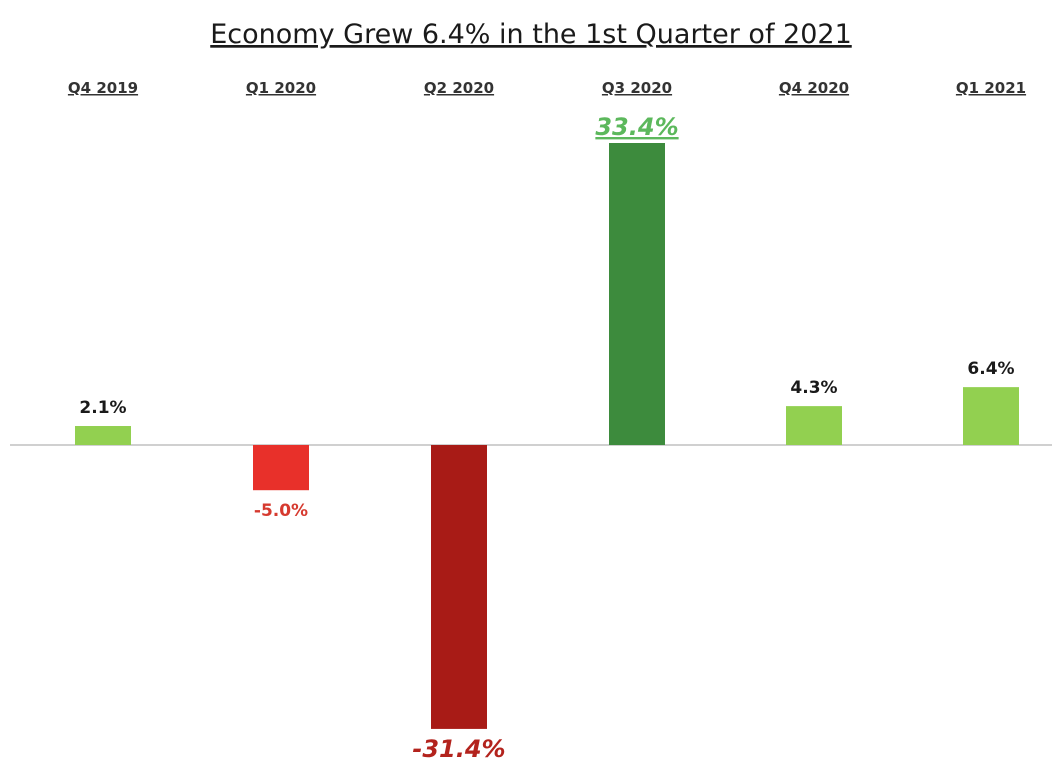 The width and height of the screenshot is (1062, 767). Describe the element at coordinates (636, 127) in the screenshot. I see `data-label: 33.4%` at that location.